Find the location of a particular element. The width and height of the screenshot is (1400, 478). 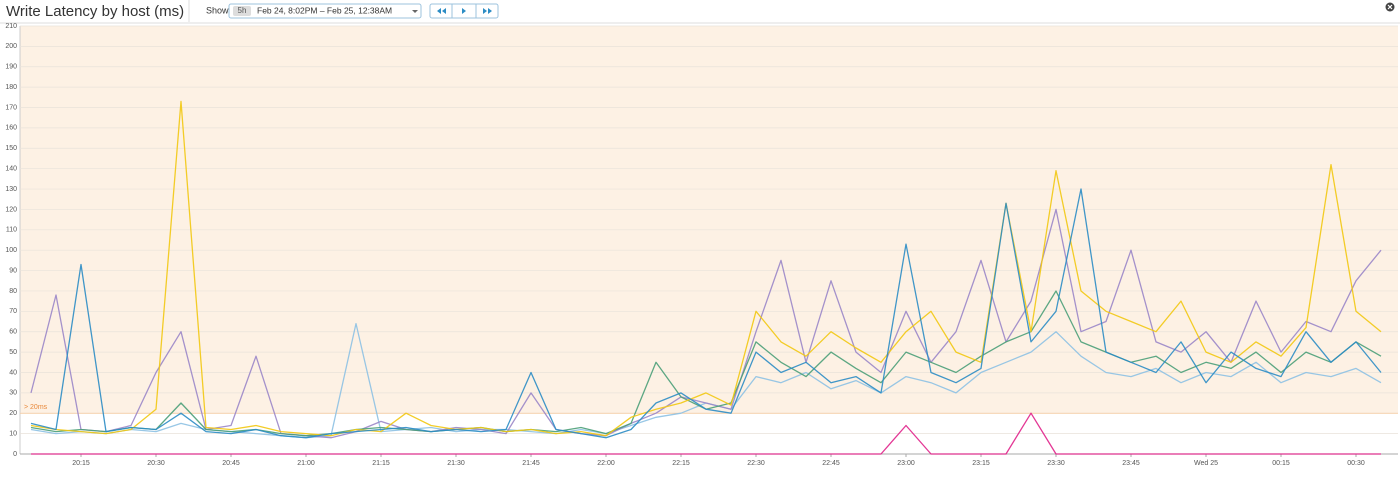

x-tick-label: 23:45 is located at coordinates (1131, 463).